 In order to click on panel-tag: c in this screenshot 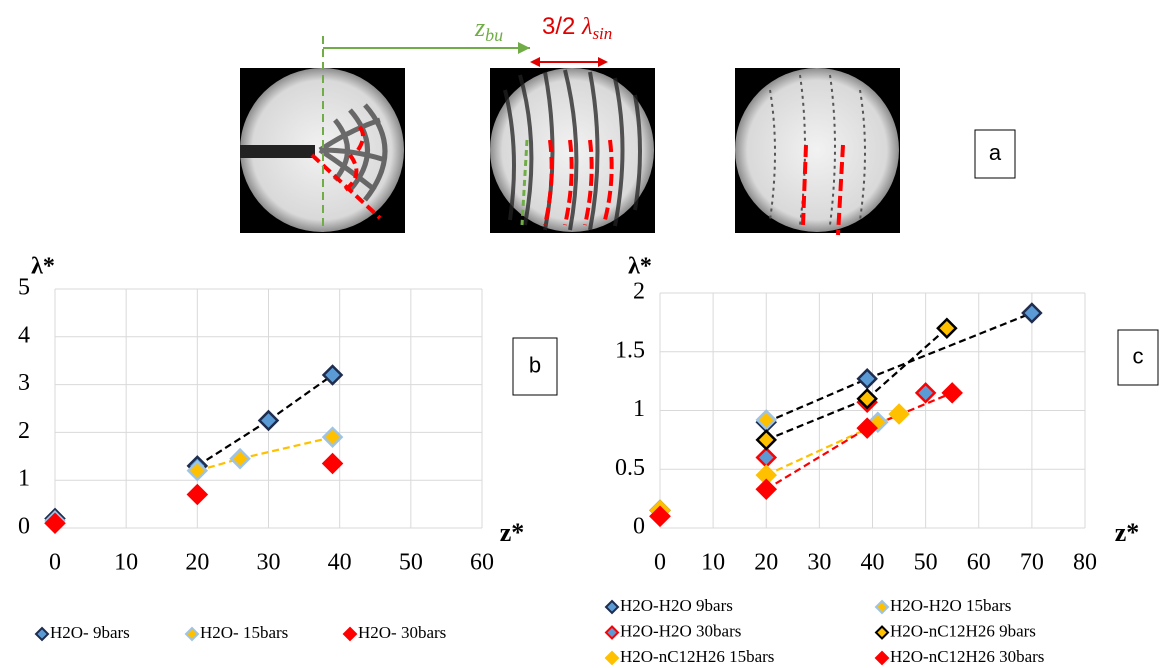, I will do `click(1138, 355)`.